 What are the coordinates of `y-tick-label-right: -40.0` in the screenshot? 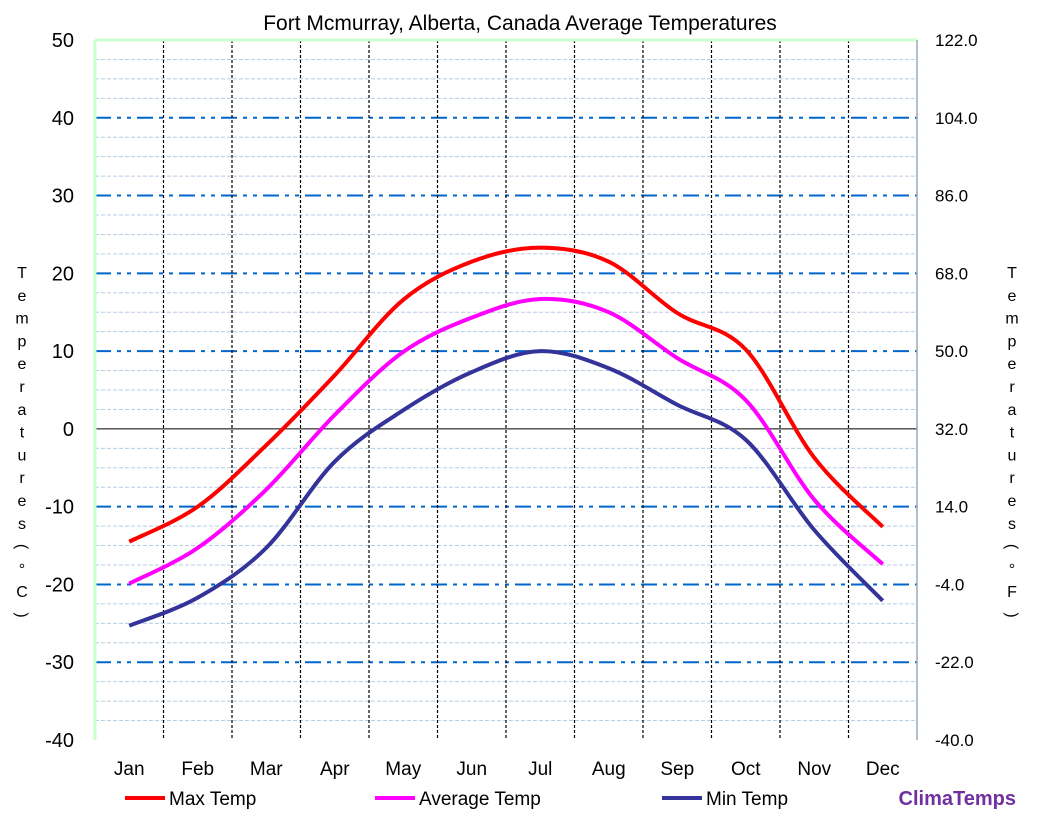 It's located at (954, 740).